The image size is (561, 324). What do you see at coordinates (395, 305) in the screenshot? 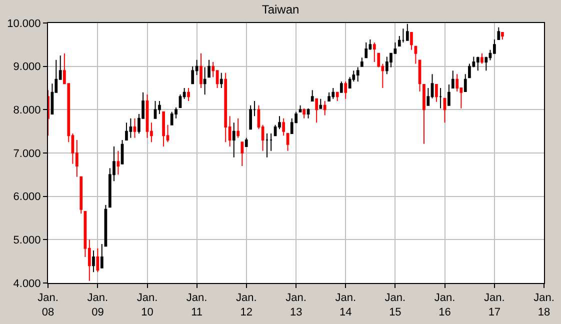
I see `x-tick-label: Jan. 15` at bounding box center [395, 305].